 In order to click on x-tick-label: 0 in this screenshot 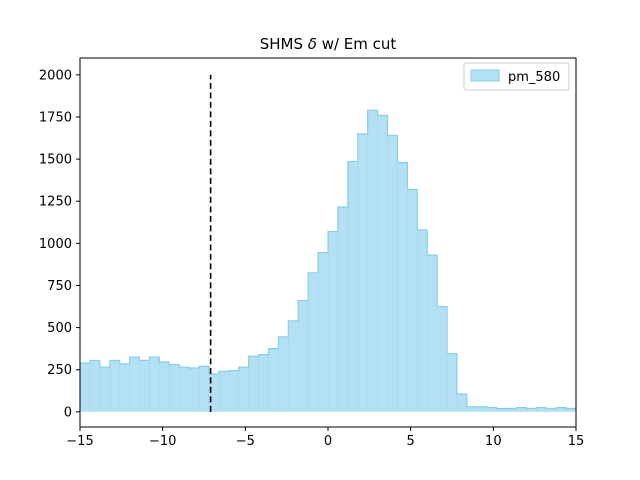, I will do `click(328, 441)`.